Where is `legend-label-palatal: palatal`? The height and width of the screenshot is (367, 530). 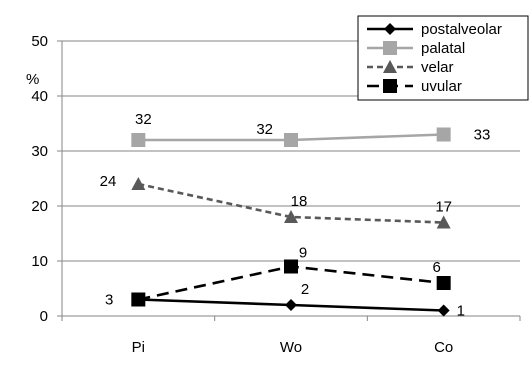 legend-label-palatal: palatal is located at coordinates (443, 48).